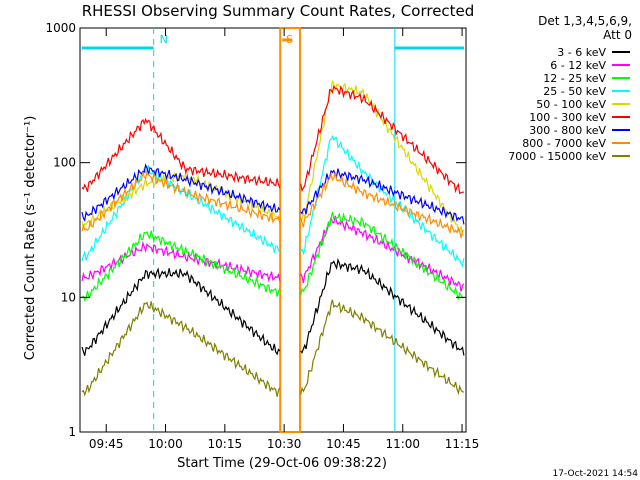  I want to click on y-axis-label: Corrected Count Rate (s⁻¹ detector⁻¹), so click(30, 238).